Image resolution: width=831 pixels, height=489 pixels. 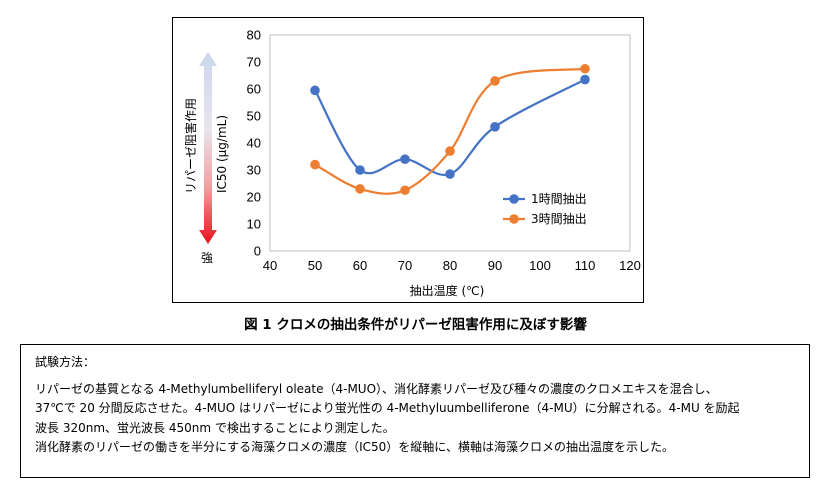 What do you see at coordinates (254, 62) in the screenshot?
I see `y-tick-label: 70` at bounding box center [254, 62].